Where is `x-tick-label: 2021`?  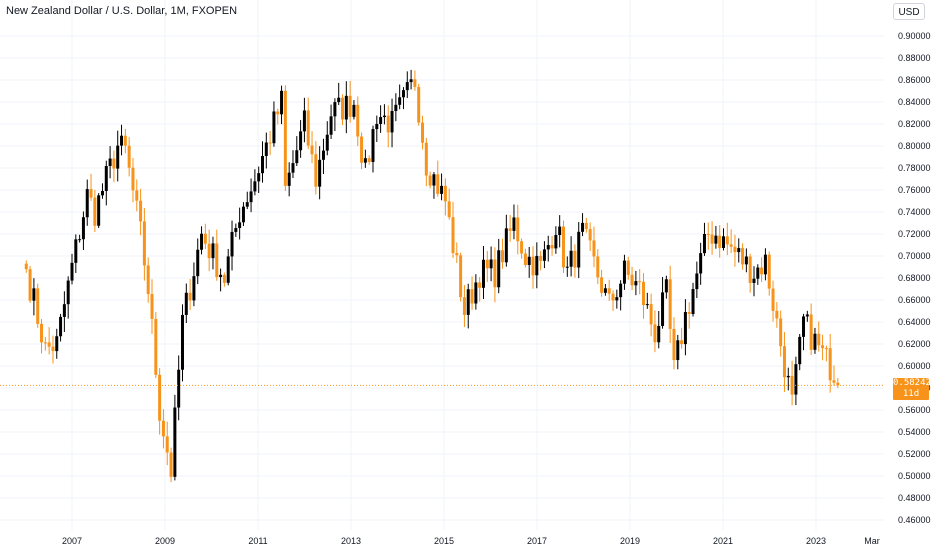 x-tick-label: 2021 is located at coordinates (723, 541).